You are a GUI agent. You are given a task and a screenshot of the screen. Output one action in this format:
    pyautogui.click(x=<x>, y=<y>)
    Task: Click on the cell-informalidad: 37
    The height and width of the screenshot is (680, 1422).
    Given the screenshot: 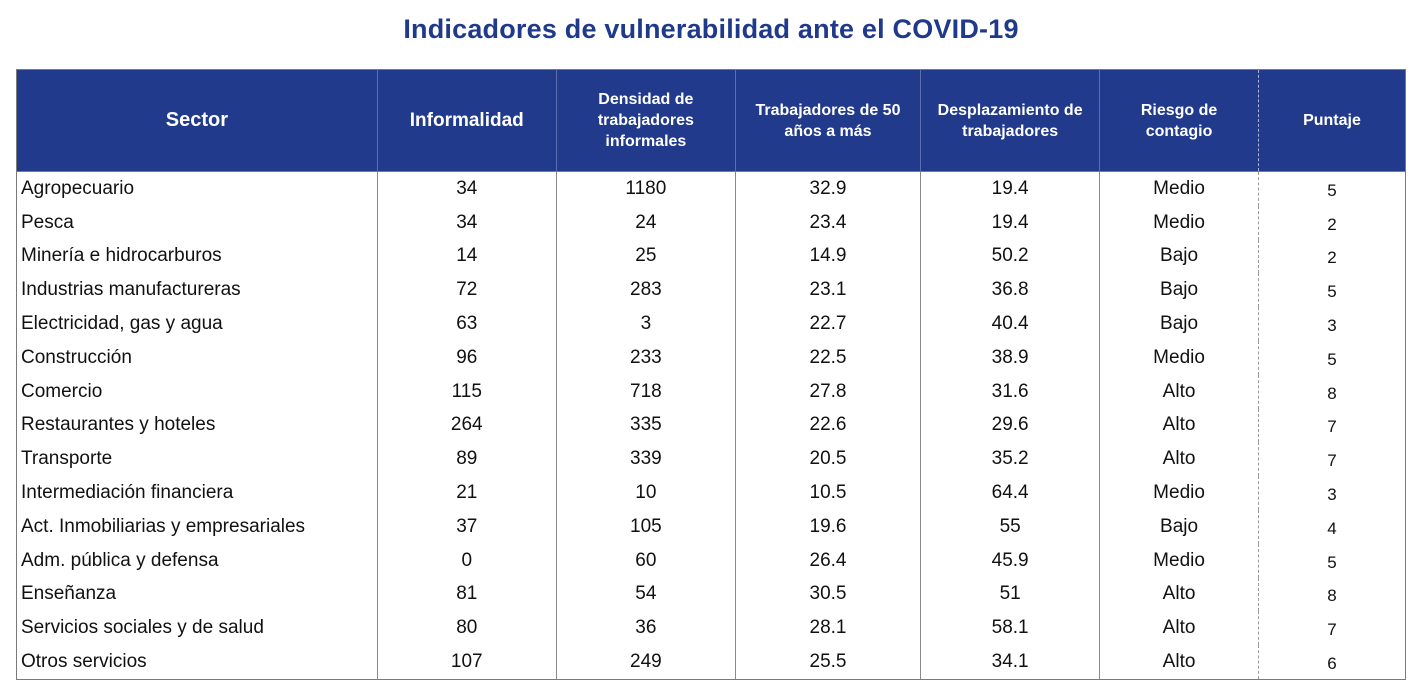 What is the action you would take?
    pyautogui.click(x=467, y=526)
    